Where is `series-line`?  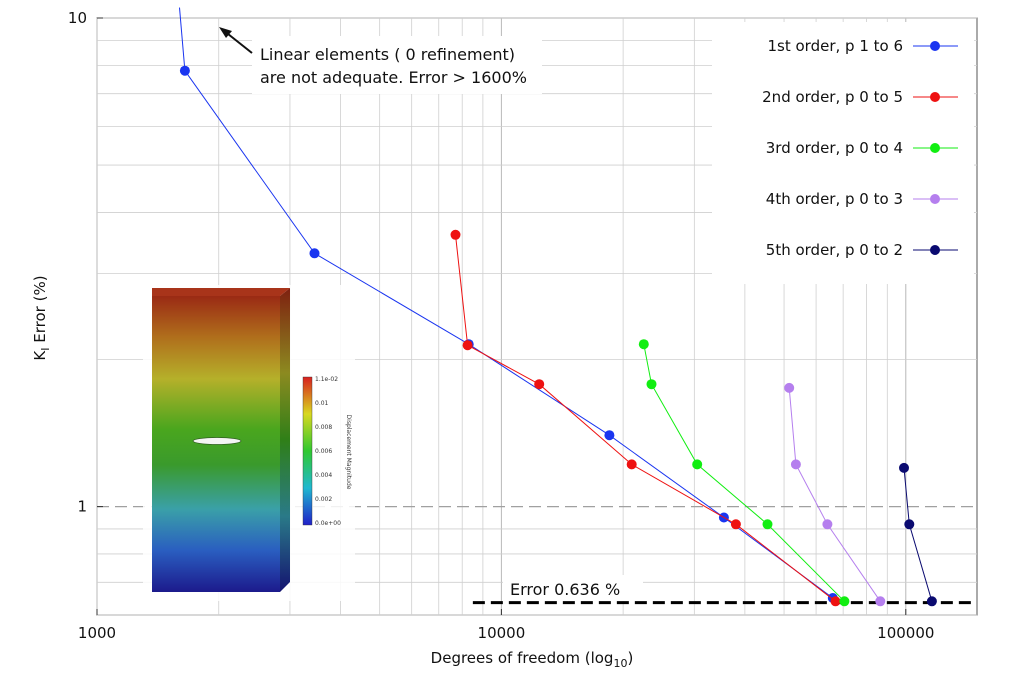 series-line is located at coordinates (834, 494).